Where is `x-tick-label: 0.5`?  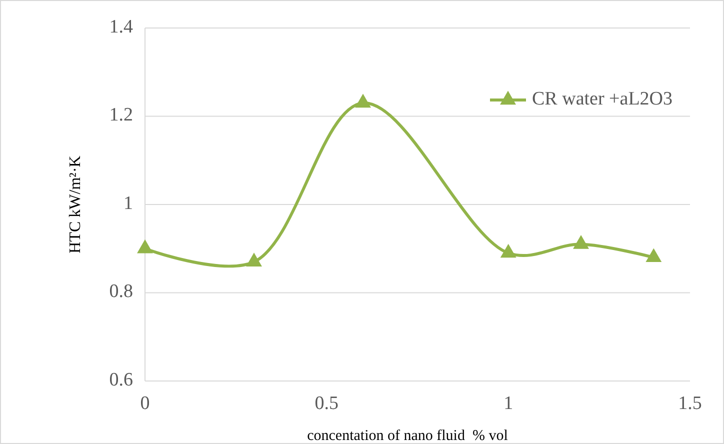
x-tick-label: 0.5 is located at coordinates (326, 403).